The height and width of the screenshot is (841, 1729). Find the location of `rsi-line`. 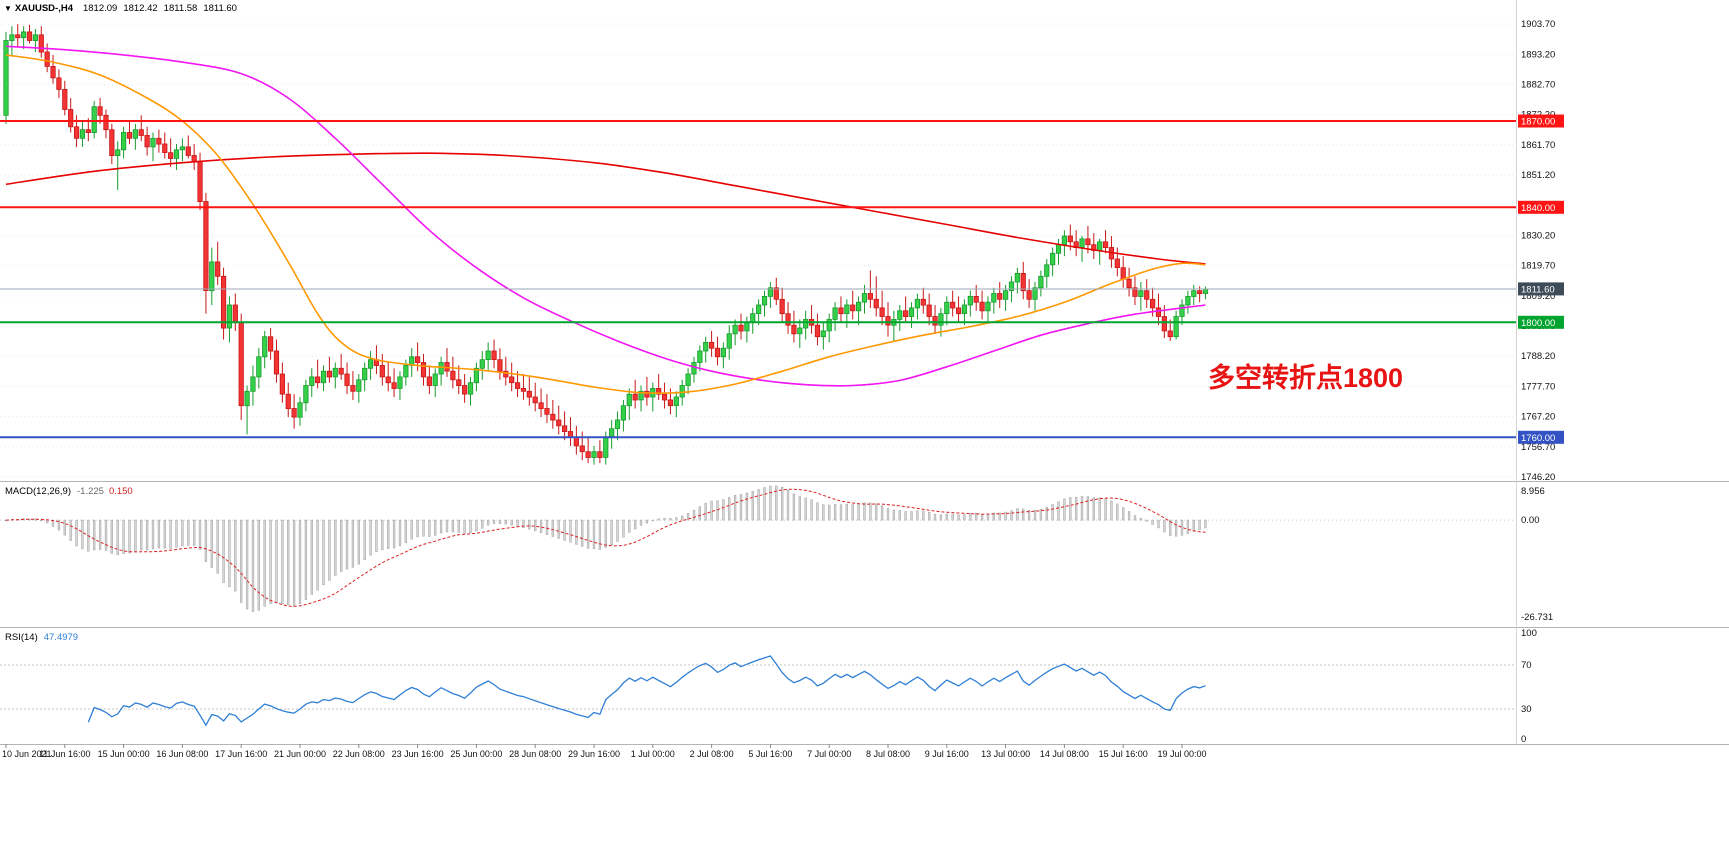

rsi-line is located at coordinates (646, 691).